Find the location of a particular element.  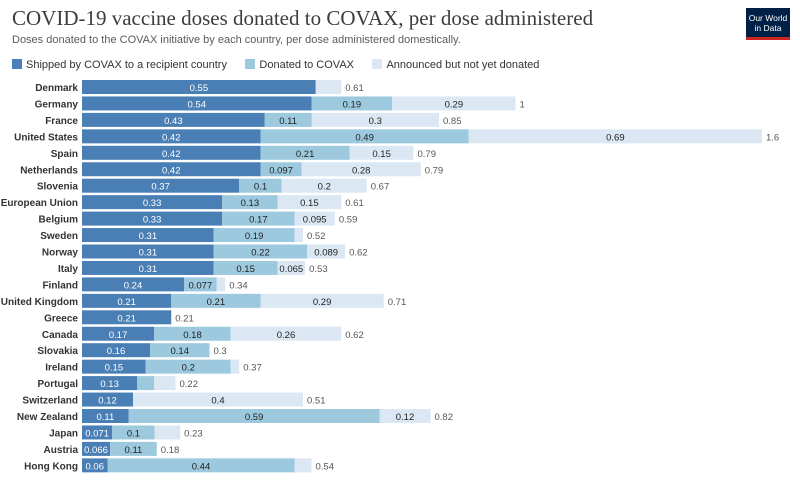

total-label-switzerland: 0.51 is located at coordinates (316, 401).